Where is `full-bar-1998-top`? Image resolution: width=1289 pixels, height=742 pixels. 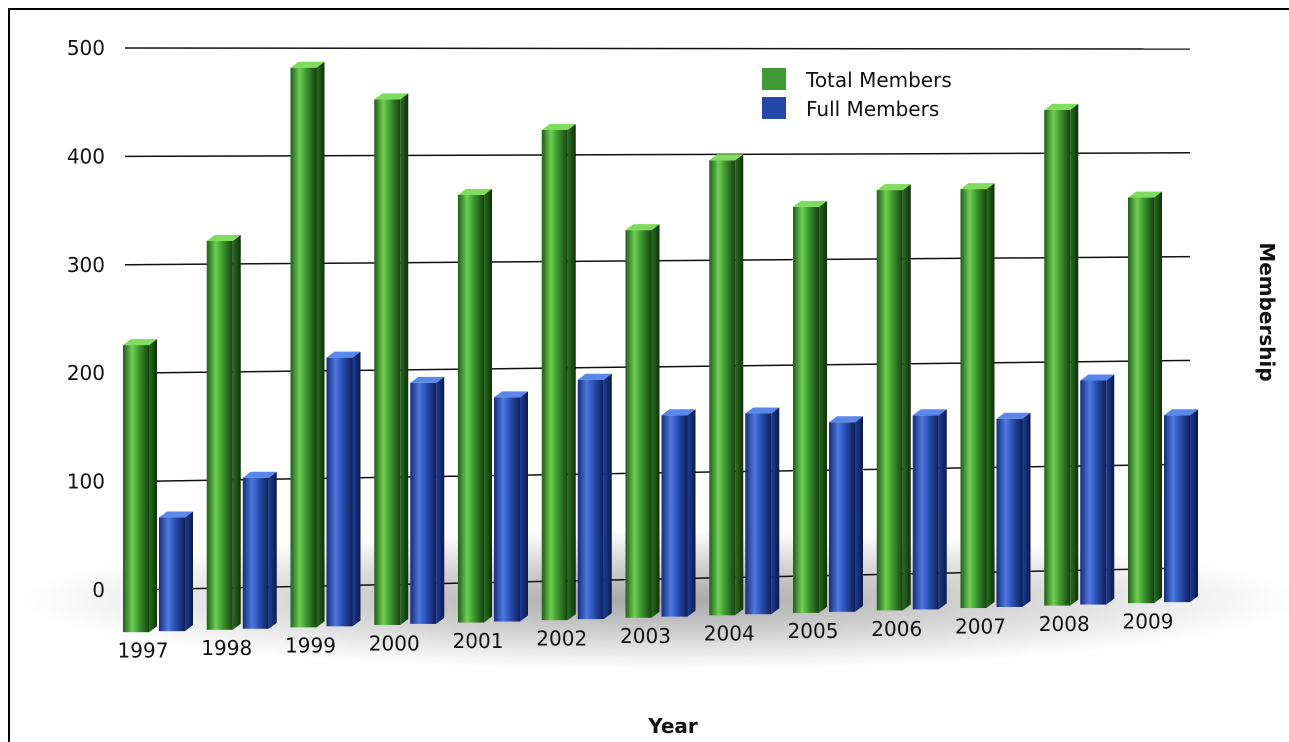
full-bar-1998-top is located at coordinates (259, 474).